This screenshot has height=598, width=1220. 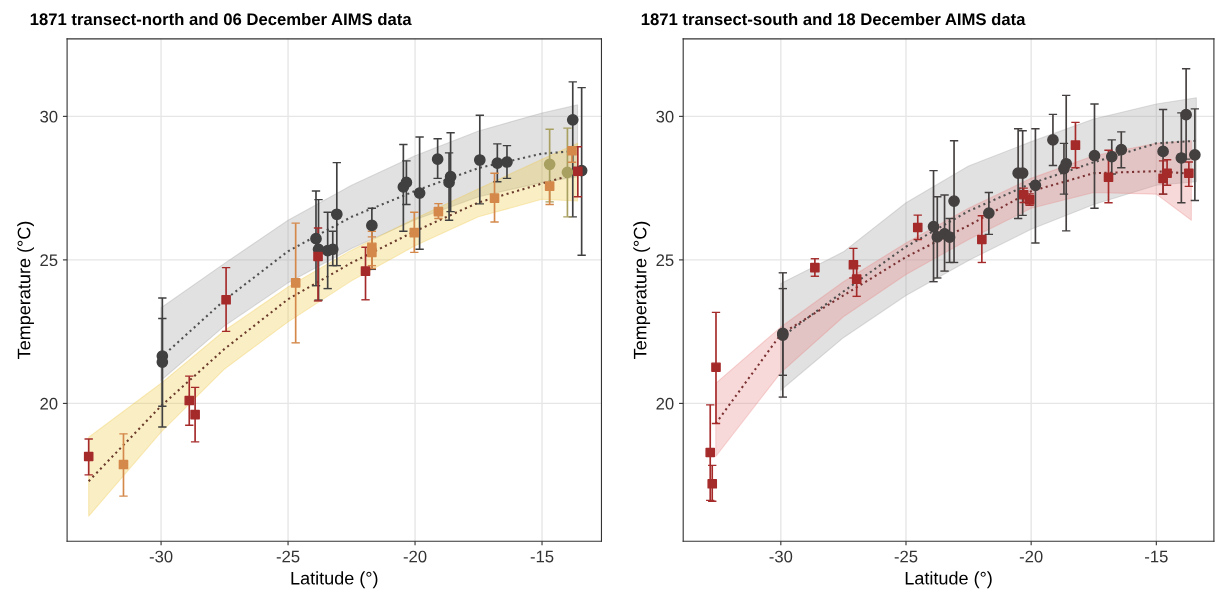 I want to click on chart-title: 1871 transect-south and 18 December AIMS data, so click(x=833, y=19).